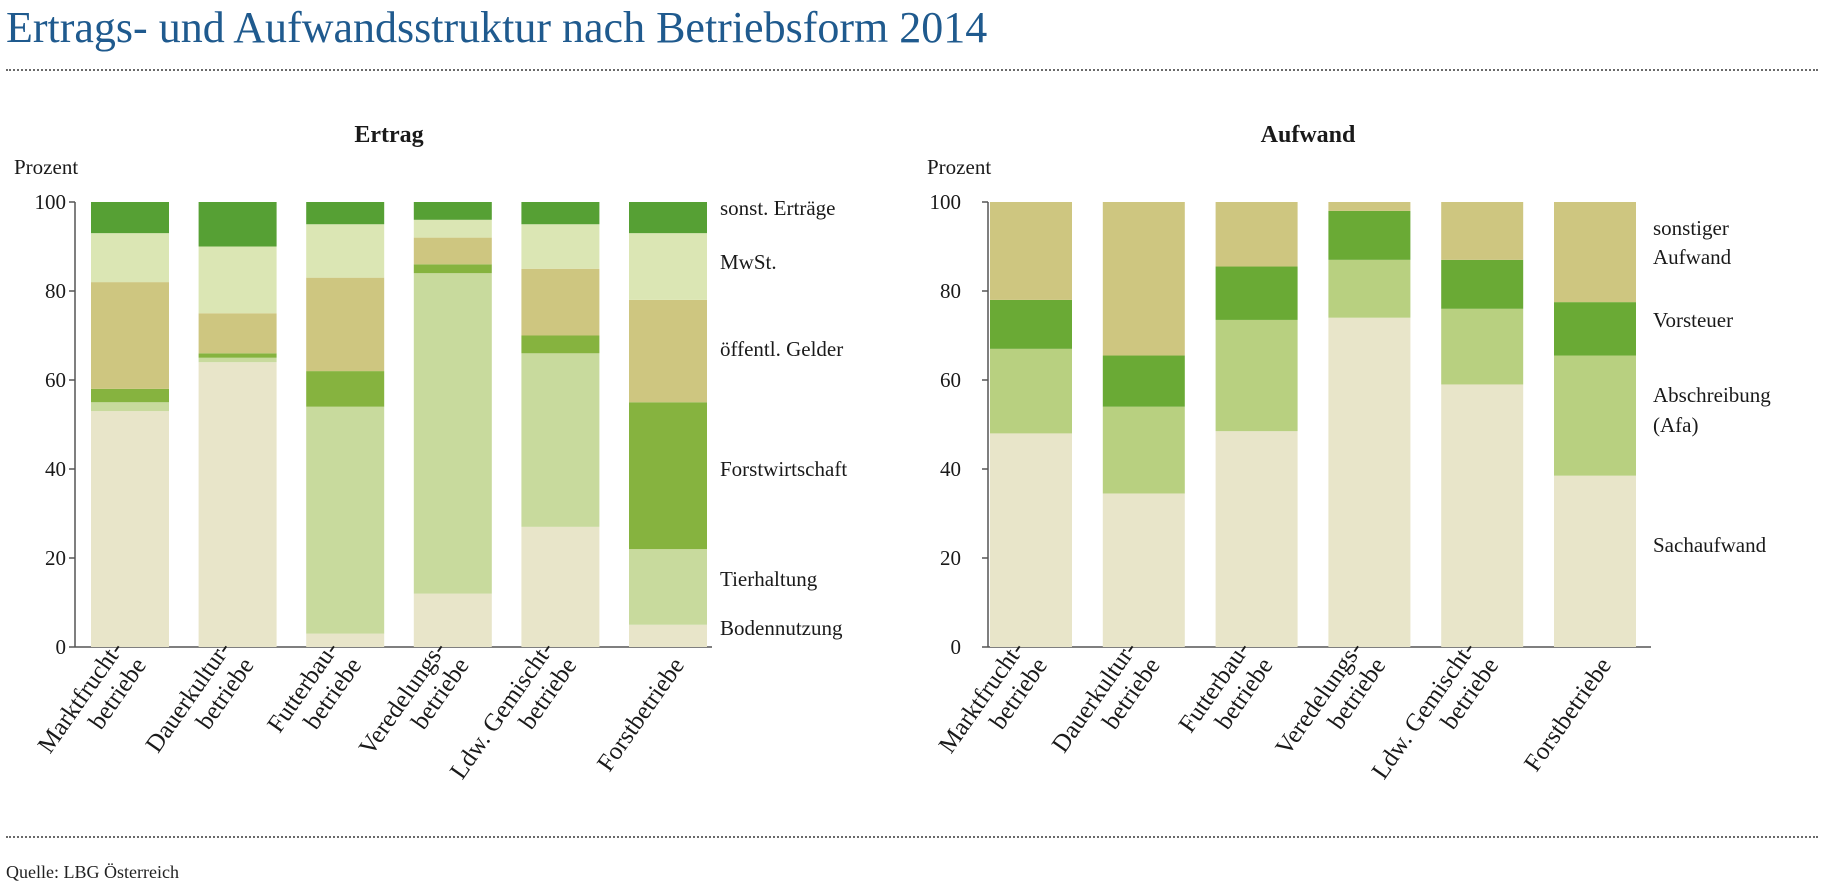 Image resolution: width=1825 pixels, height=892 pixels. Describe the element at coordinates (783, 469) in the screenshot. I see `ertrag-legend-label: Forstwirtschaft` at that location.